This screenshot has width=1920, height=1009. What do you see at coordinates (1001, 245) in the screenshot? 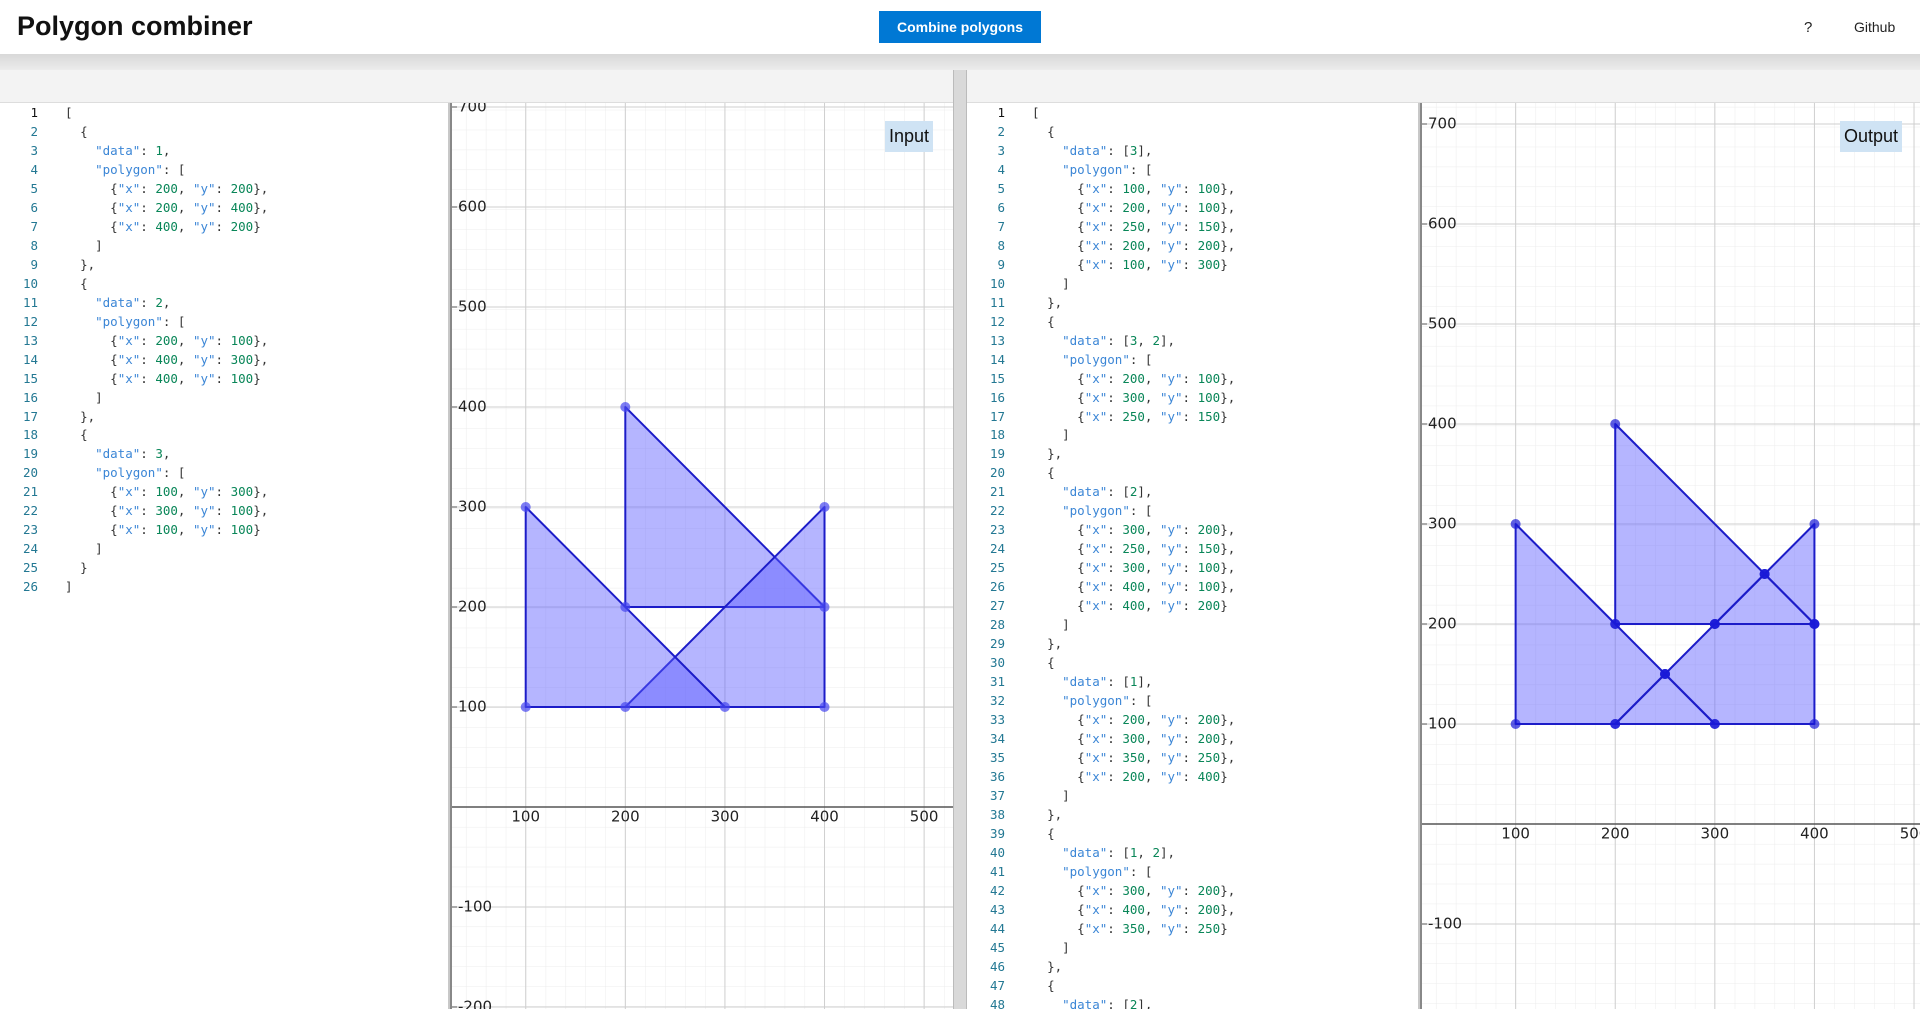
I see `line-number: 8` at bounding box center [1001, 245].